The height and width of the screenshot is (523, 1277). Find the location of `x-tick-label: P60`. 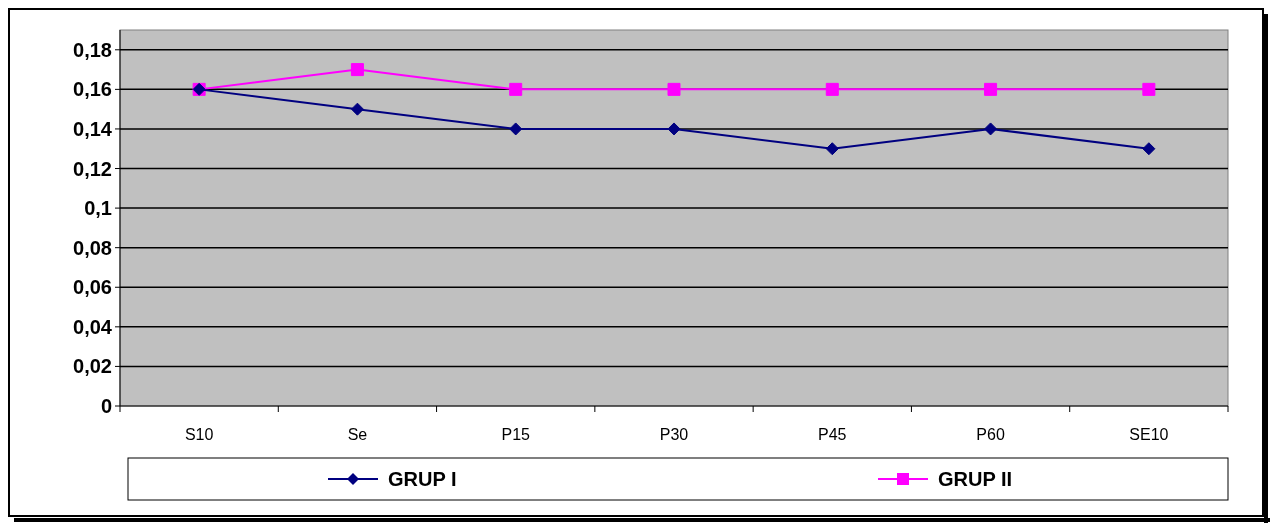

x-tick-label: P60 is located at coordinates (990, 434).